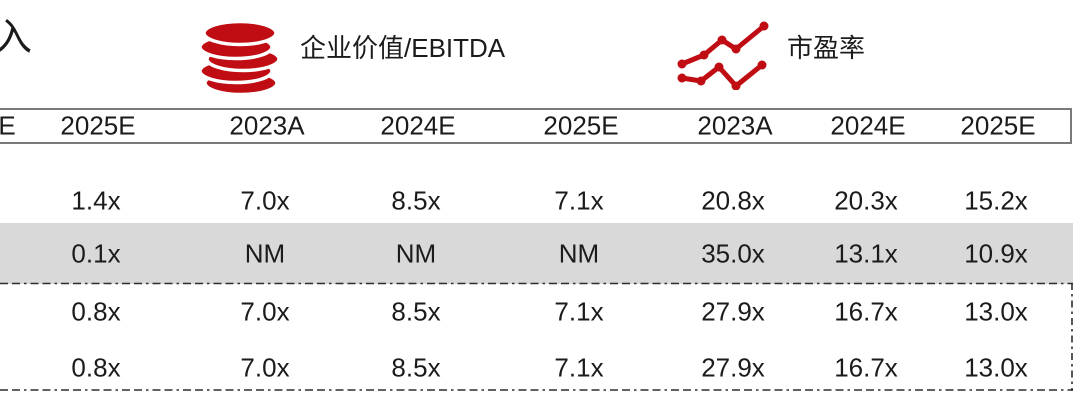 The image size is (1080, 403). Describe the element at coordinates (536, 126) in the screenshot. I see `table-header-row: E 2025E 2023A 2024E 2025E 2023A 2024E 2025E` at that location.